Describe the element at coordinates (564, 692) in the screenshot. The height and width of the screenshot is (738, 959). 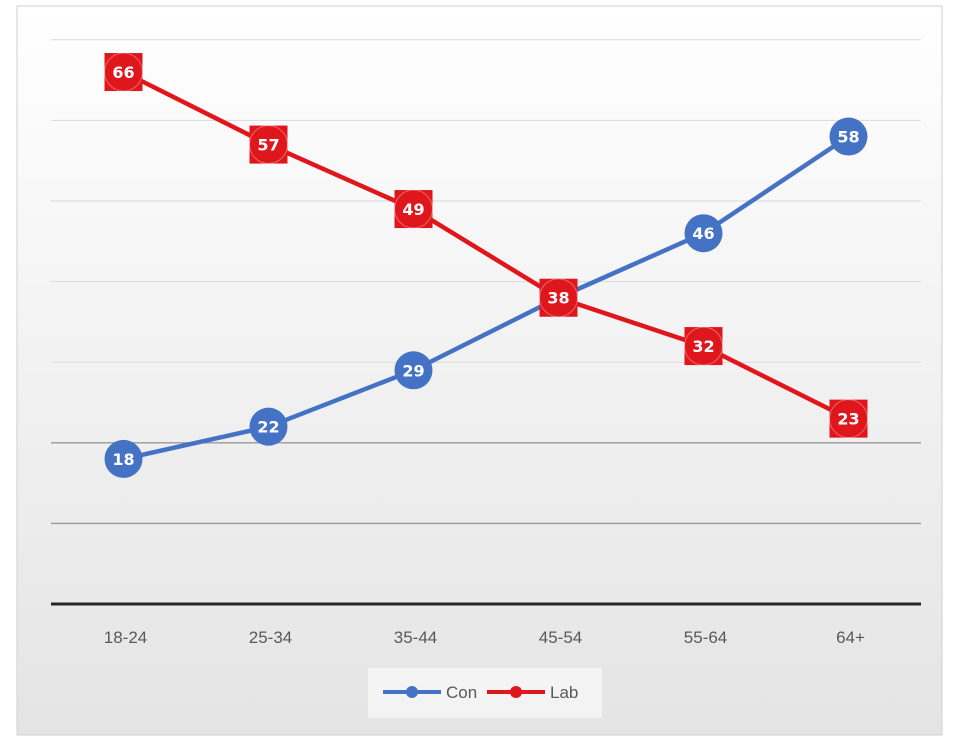
I see `legend-label: Lab` at that location.